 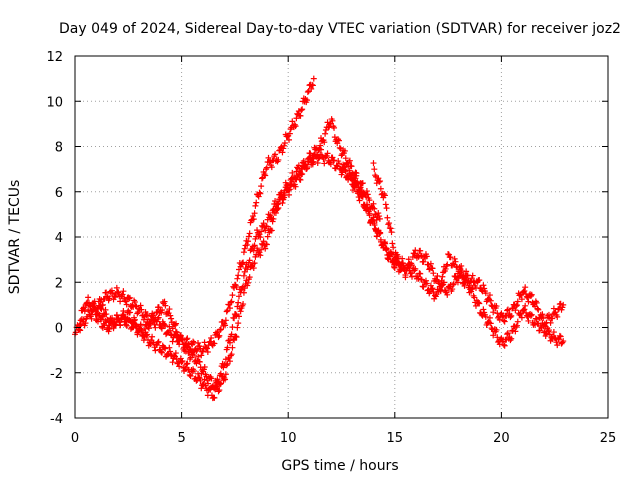 I want to click on x-tick-label: 25, so click(x=608, y=438).